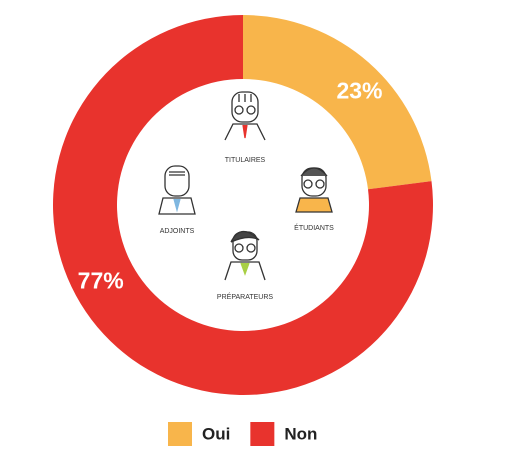 This screenshot has width=514, height=459. Describe the element at coordinates (177, 190) in the screenshot. I see `icon-adjoints` at that location.